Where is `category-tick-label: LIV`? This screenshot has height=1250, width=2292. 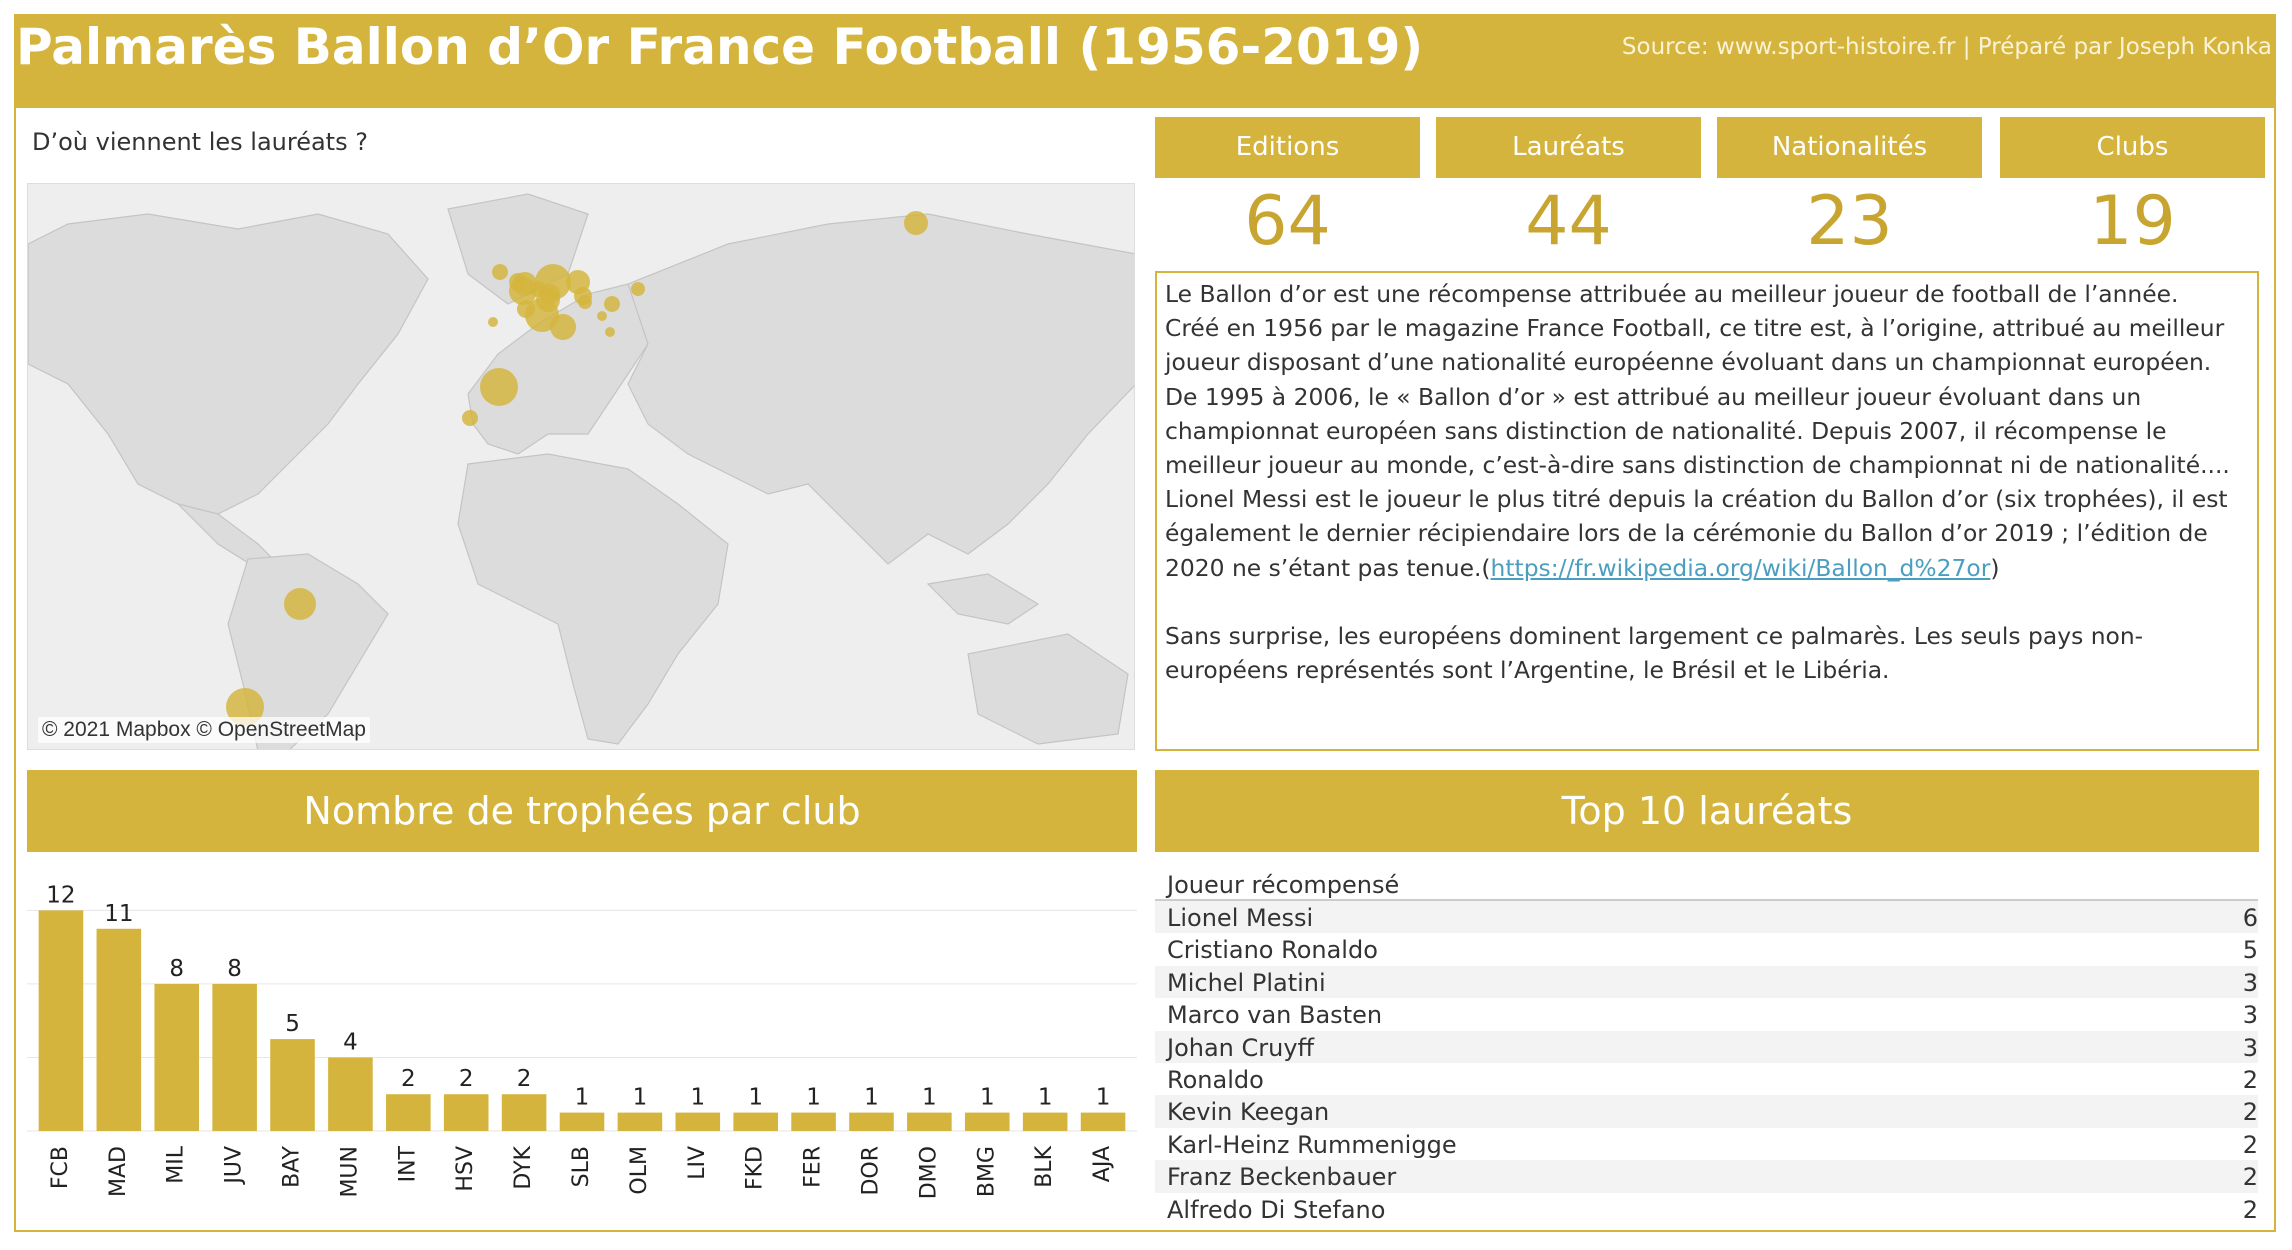
category-tick-label: LIV is located at coordinates (697, 1163).